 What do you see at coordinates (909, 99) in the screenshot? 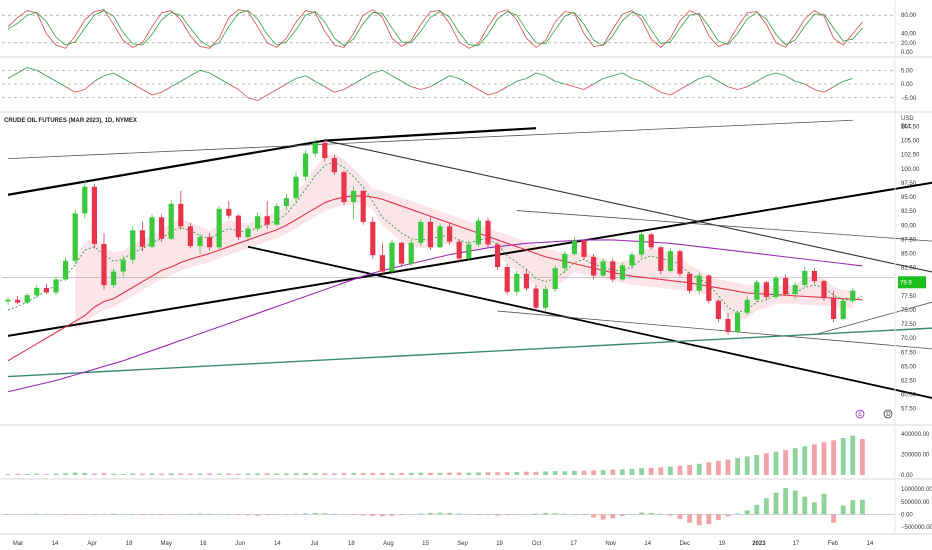
I see `mom-tick-label: −5.00` at bounding box center [909, 99].